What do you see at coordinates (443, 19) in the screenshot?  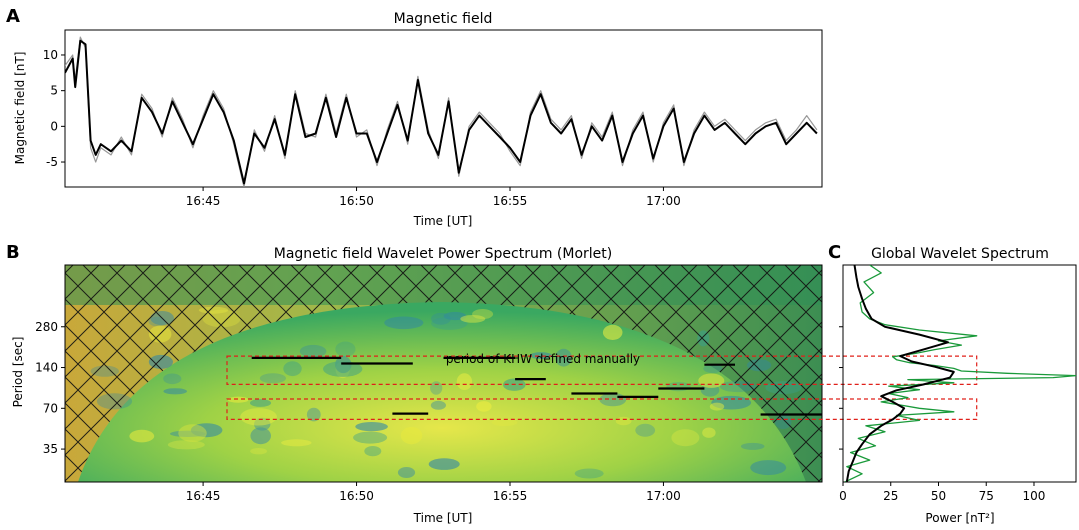 I see `panel-a-title: Magnetic field` at bounding box center [443, 19].